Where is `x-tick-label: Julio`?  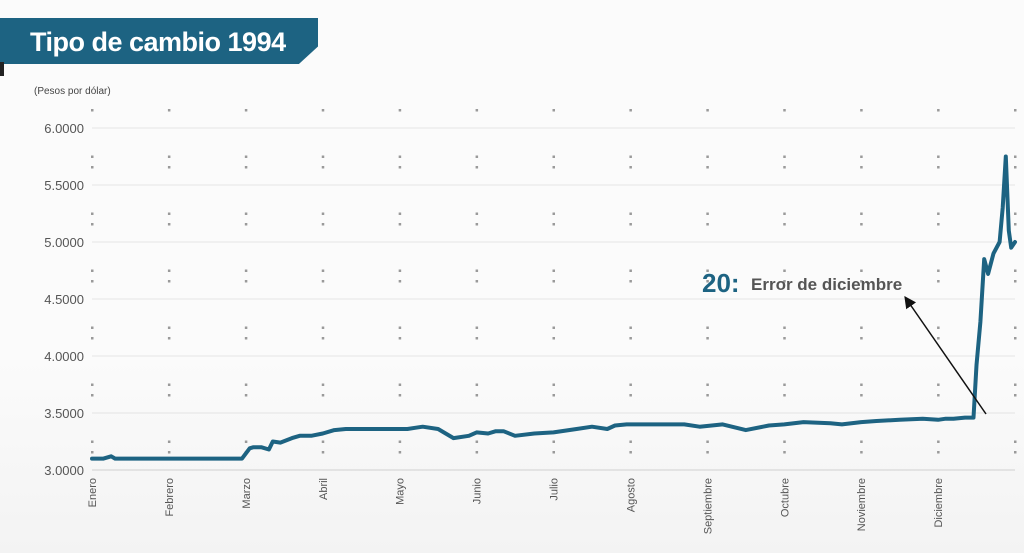
x-tick-label: Julio is located at coordinates (555, 489).